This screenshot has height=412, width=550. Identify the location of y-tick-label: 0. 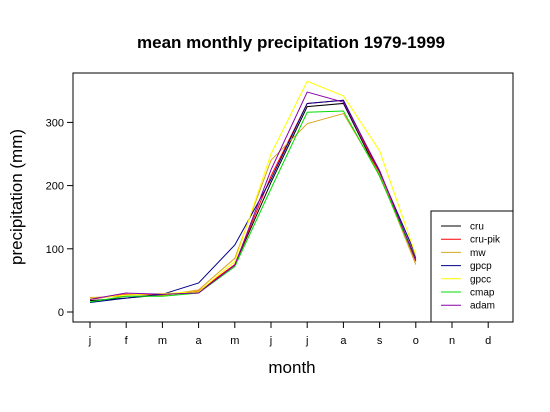
(61, 313).